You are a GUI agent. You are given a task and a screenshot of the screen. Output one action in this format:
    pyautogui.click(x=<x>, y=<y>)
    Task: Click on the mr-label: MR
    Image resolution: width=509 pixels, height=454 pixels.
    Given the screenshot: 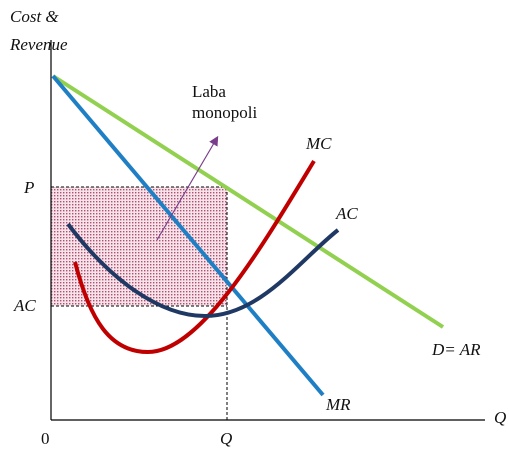 What is the action you would take?
    pyautogui.click(x=338, y=404)
    